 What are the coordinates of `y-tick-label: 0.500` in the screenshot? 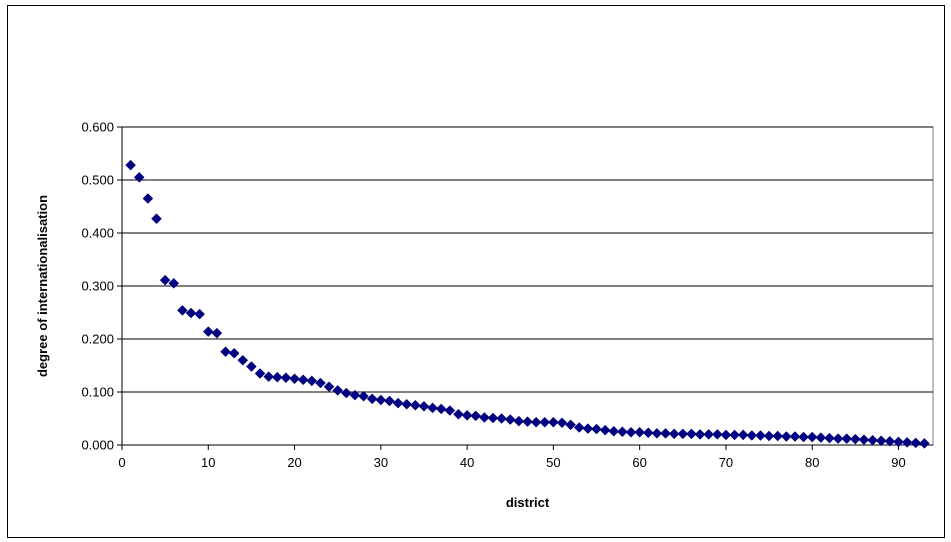 It's located at (97, 180).